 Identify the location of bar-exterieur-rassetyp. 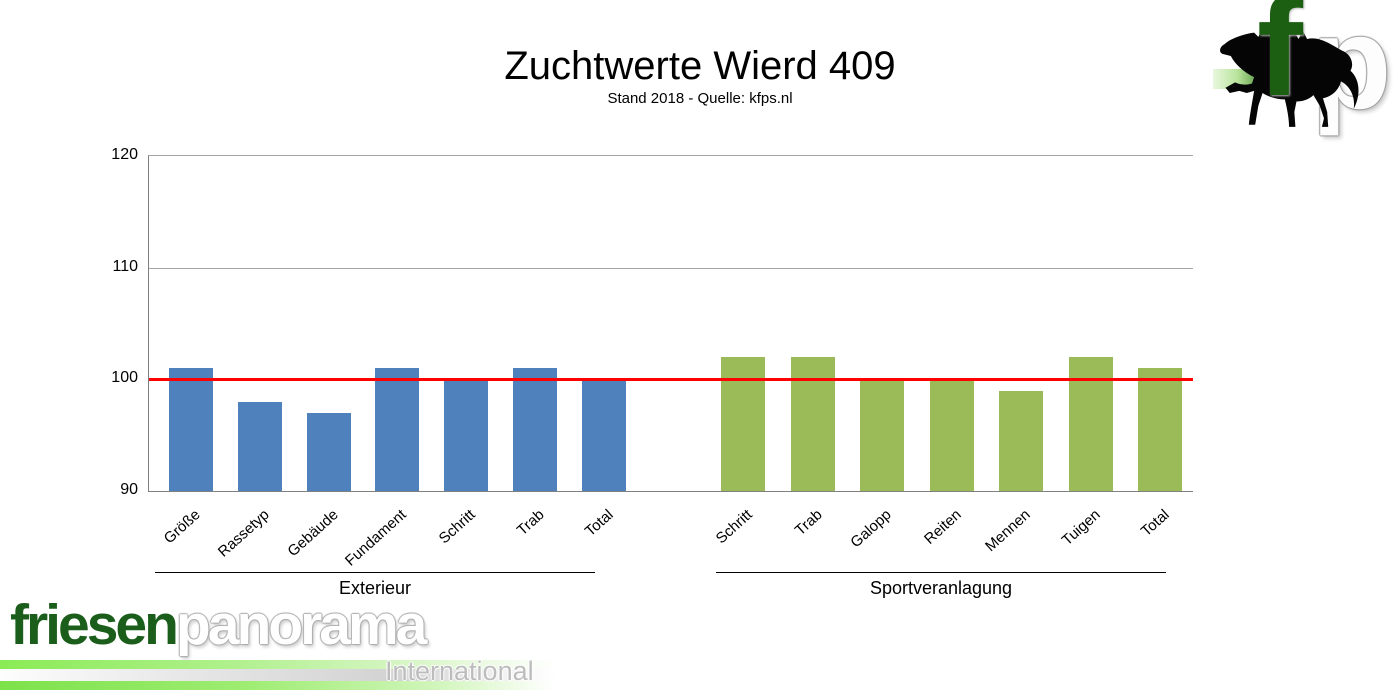
(259, 446).